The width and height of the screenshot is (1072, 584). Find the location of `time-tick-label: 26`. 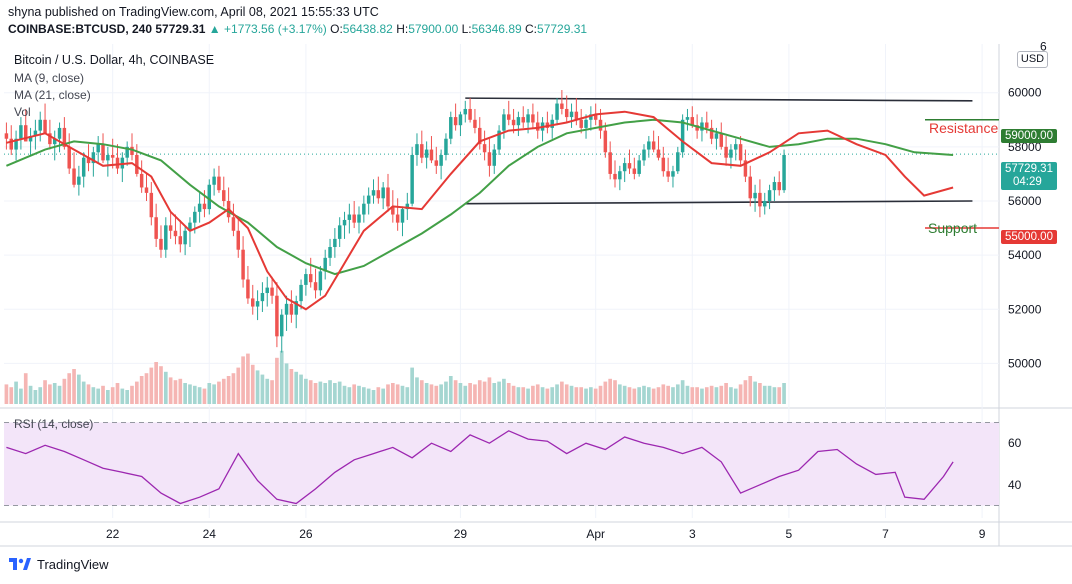

time-tick-label: 26 is located at coordinates (306, 534).